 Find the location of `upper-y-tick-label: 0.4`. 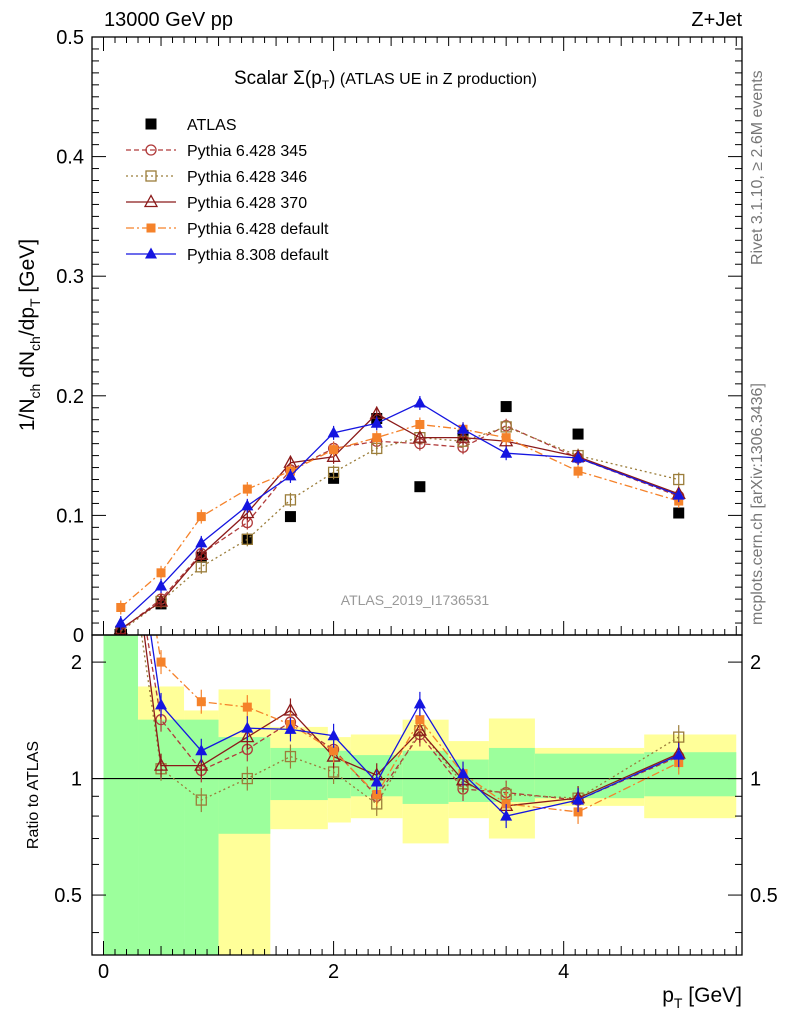

upper-y-tick-label: 0.4 is located at coordinates (70, 158).